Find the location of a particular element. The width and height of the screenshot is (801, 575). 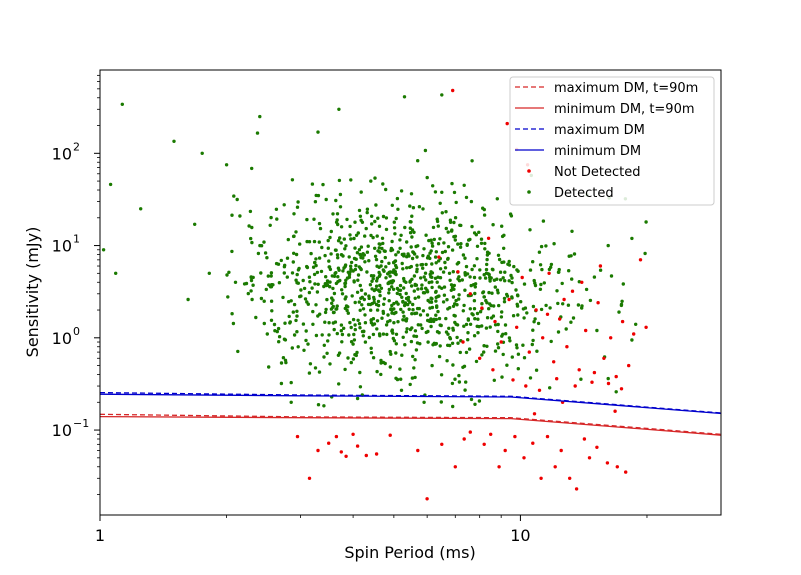

legend-label: minimum DM is located at coordinates (597, 151).